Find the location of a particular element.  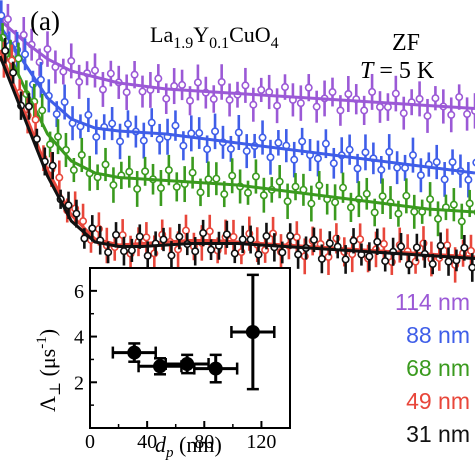

inset-xtick-label: 80 is located at coordinates (204, 442).